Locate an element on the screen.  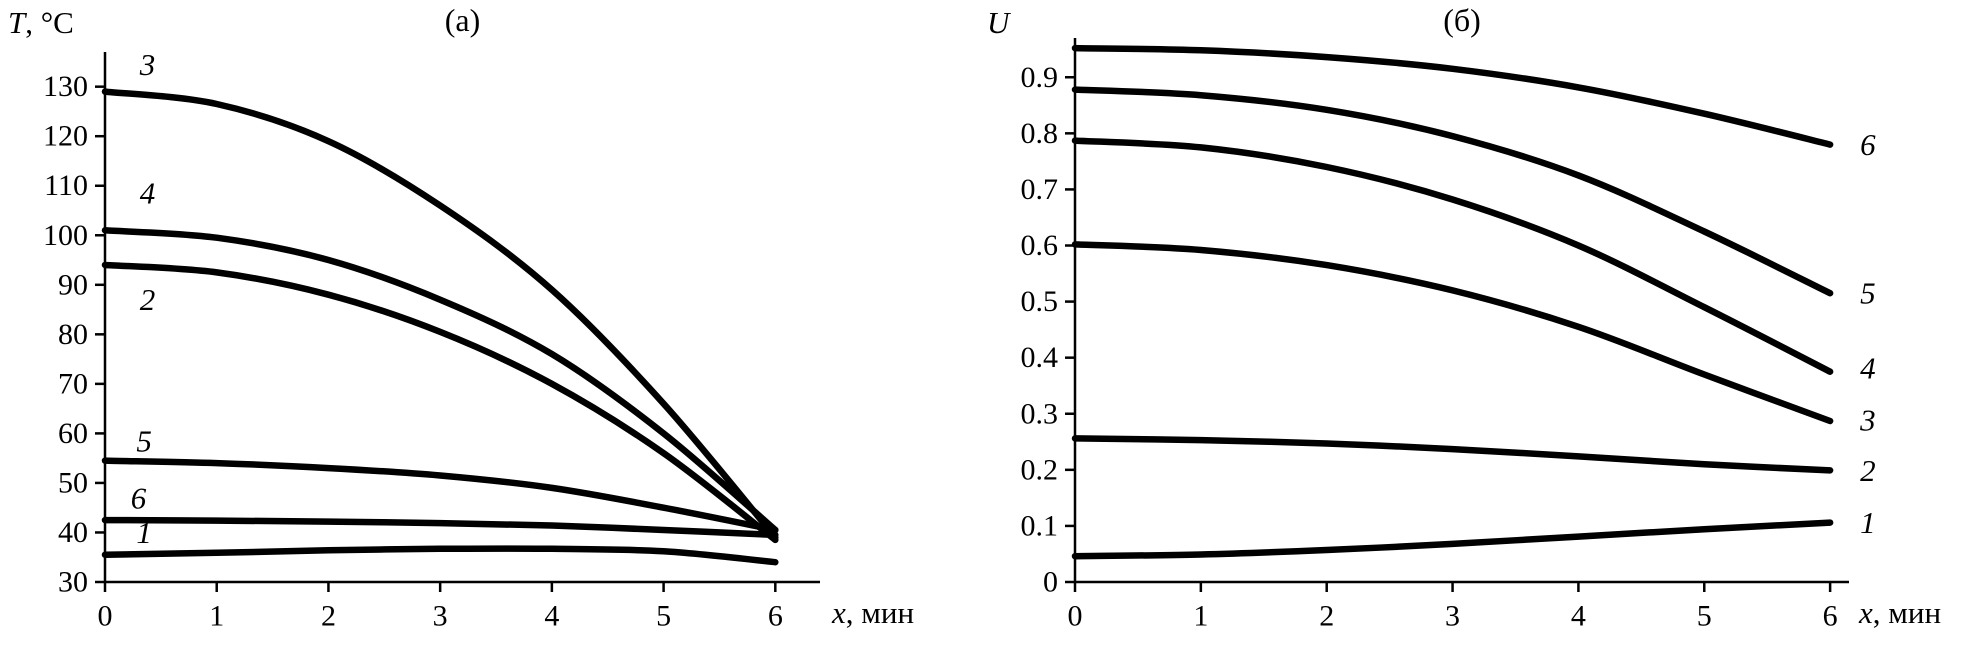
x-axis-title-b: x, мин is located at coordinates (1900, 613).